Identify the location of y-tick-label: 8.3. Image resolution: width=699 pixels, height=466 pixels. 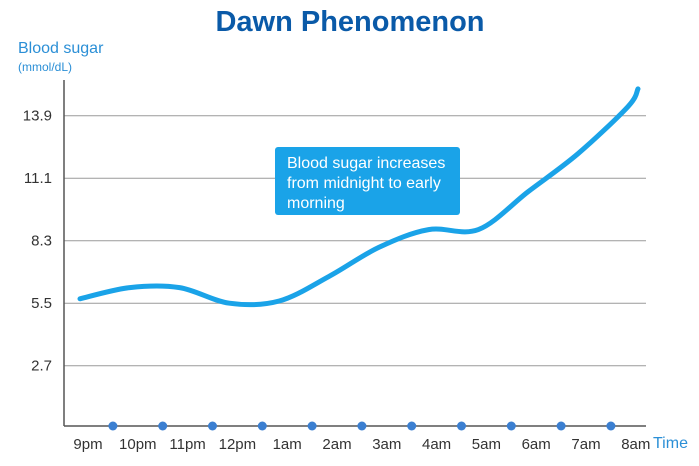
(41, 241).